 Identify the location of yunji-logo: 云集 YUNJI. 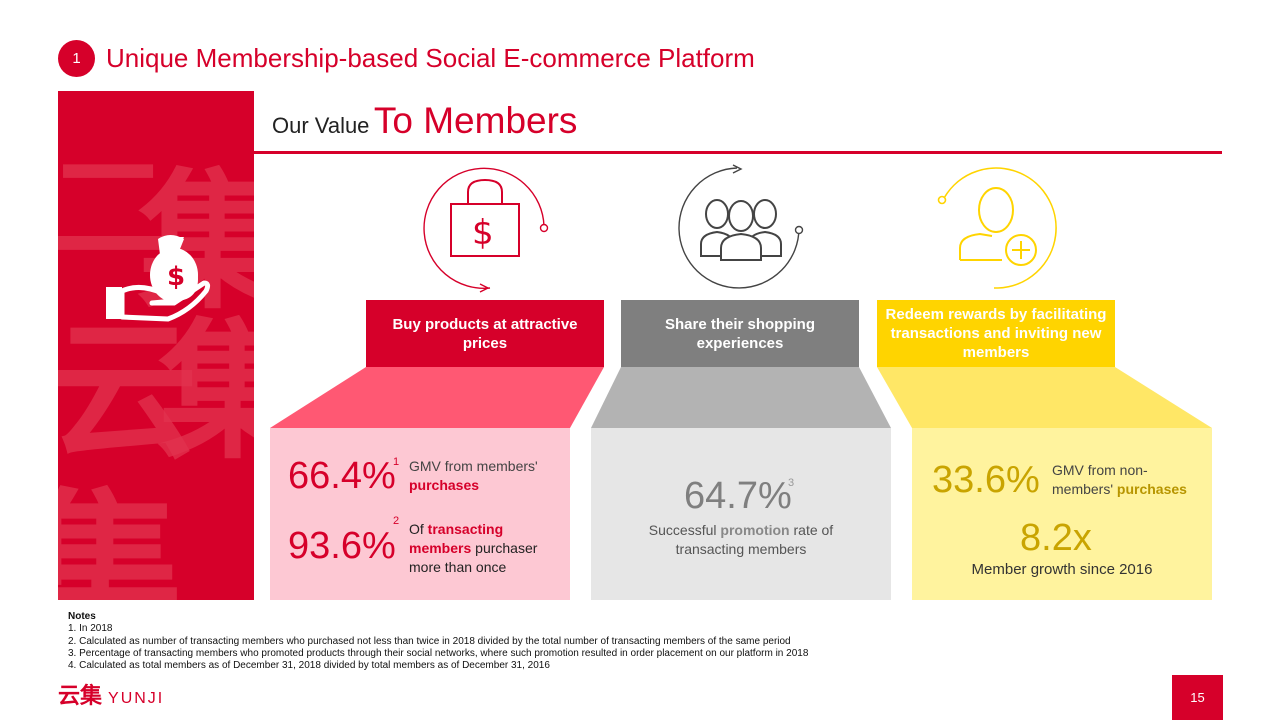
(111, 694).